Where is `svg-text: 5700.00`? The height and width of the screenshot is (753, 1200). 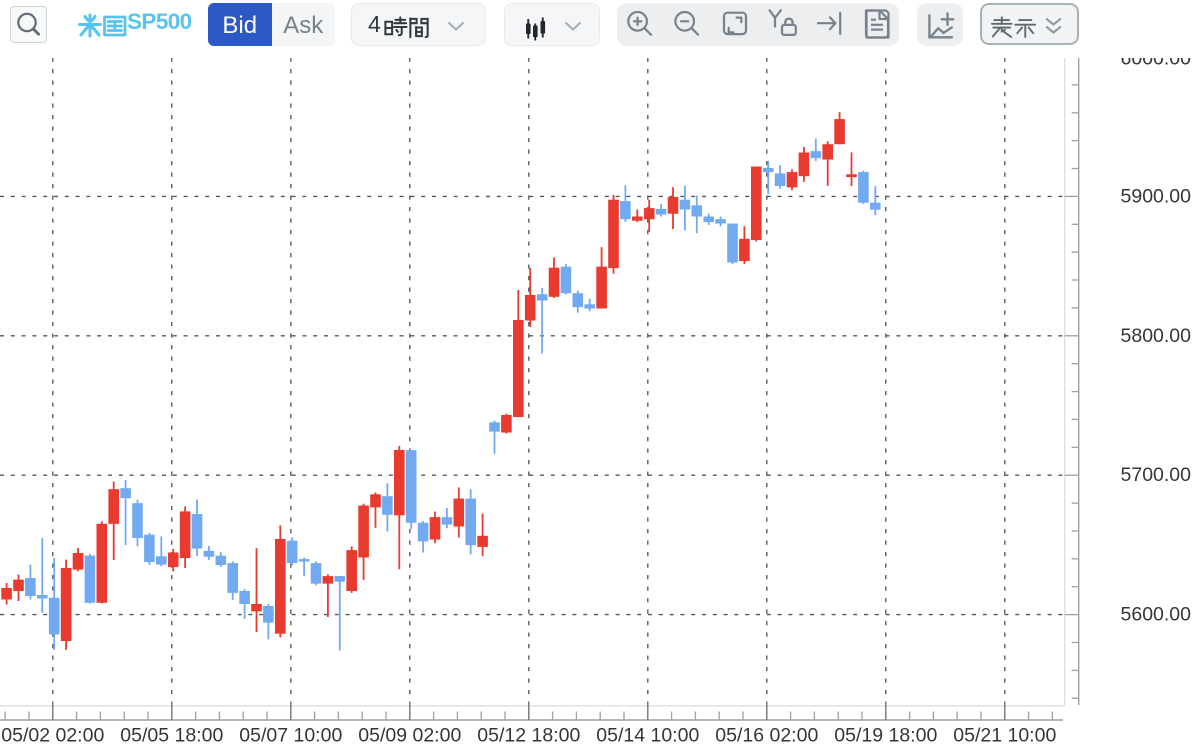
svg-text: 5700.00 is located at coordinates (1156, 475).